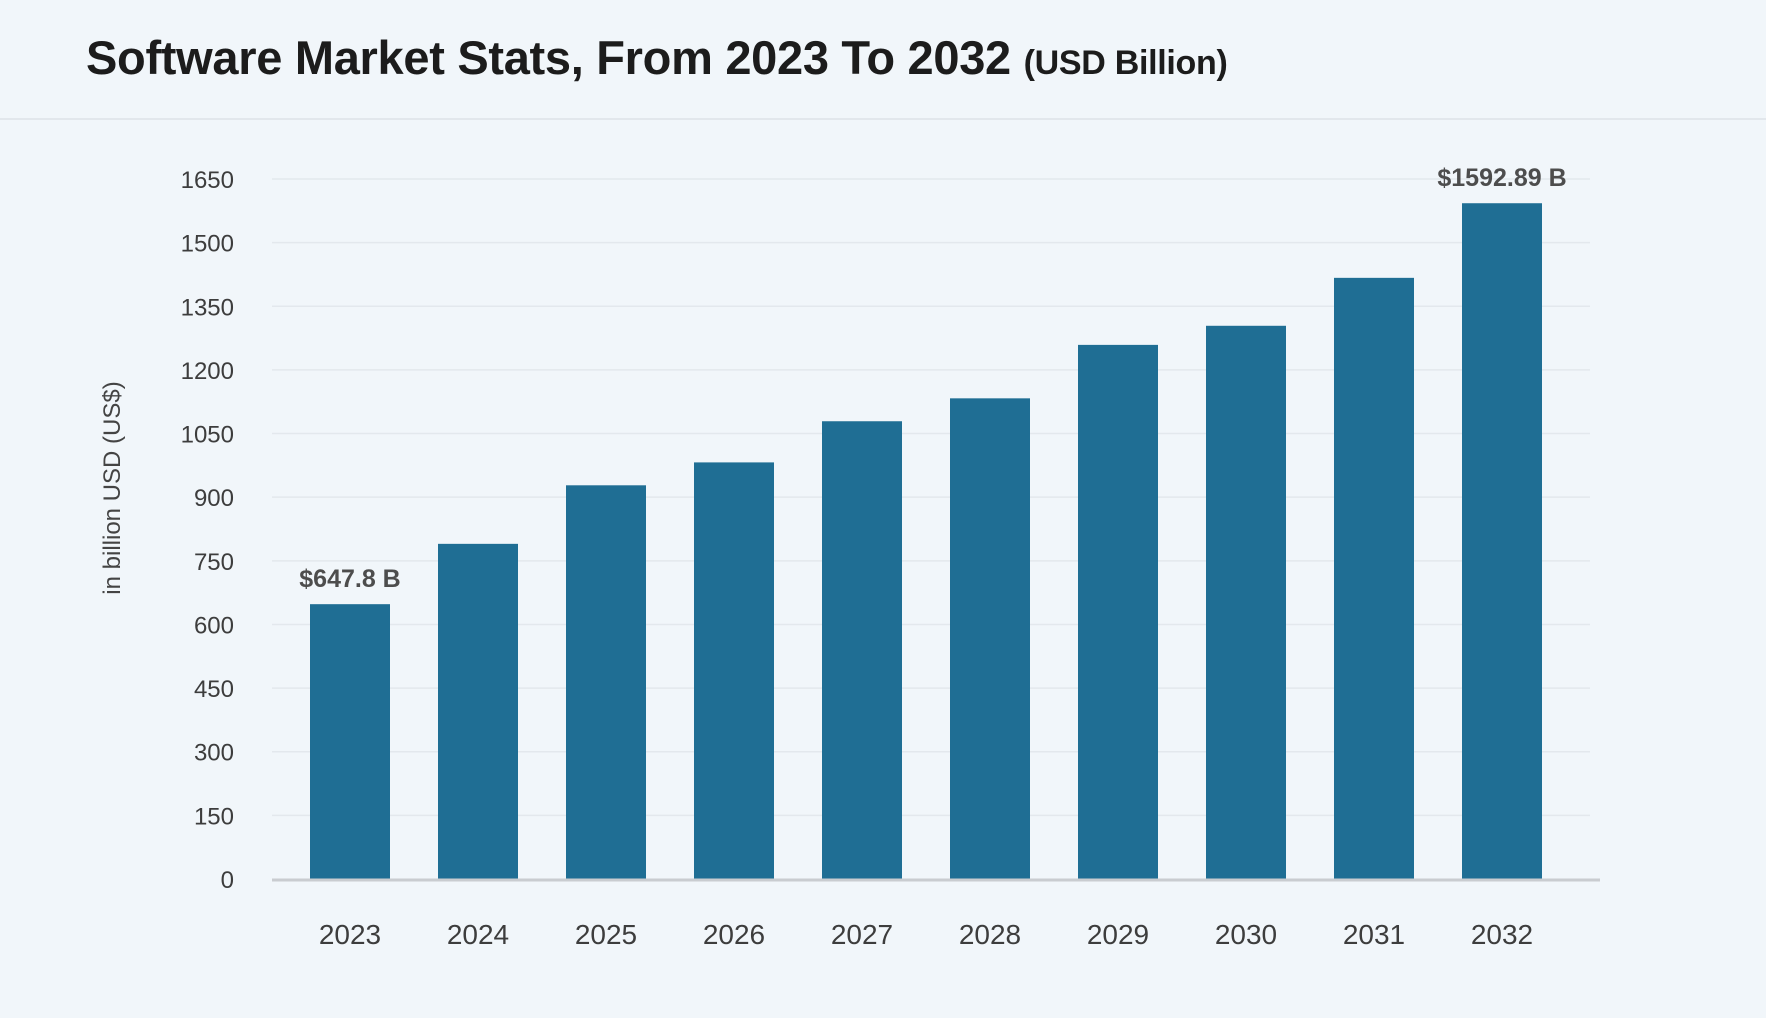 The image size is (1766, 1018). What do you see at coordinates (350, 741) in the screenshot?
I see `bar-2023` at bounding box center [350, 741].